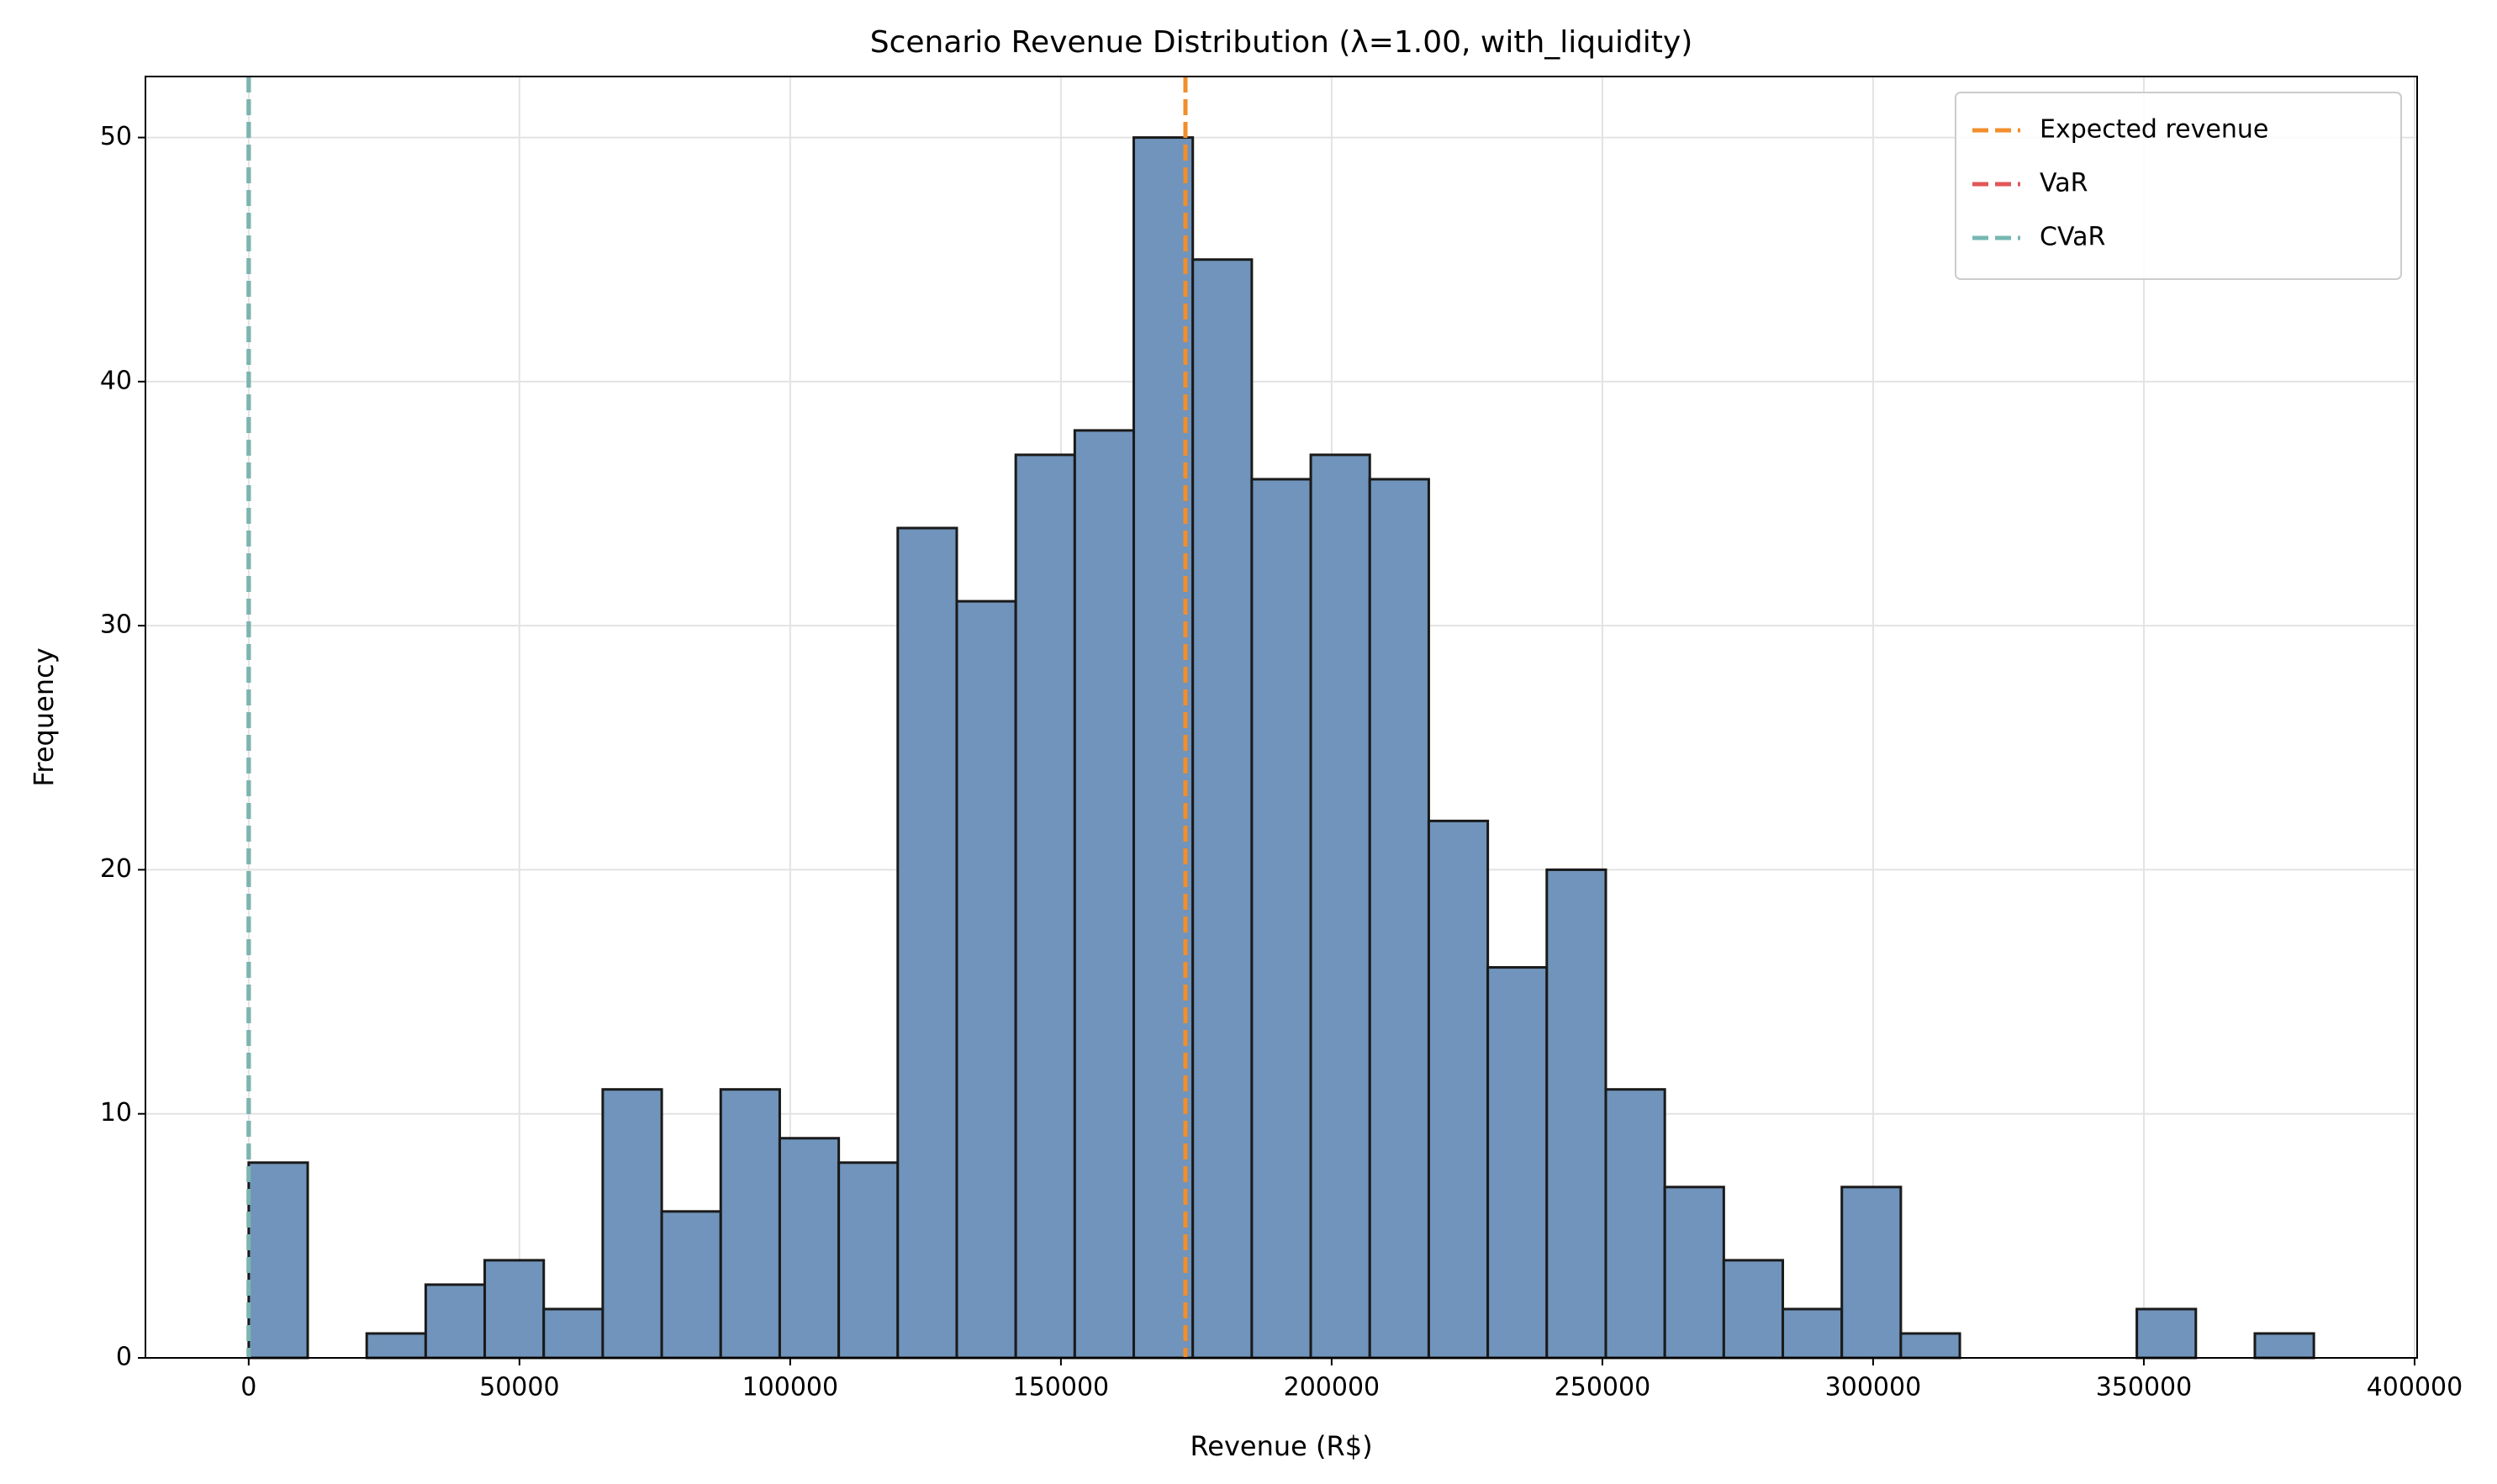 This screenshot has width=2497, height=1484. I want to click on y-tick-label: 10, so click(116, 1113).